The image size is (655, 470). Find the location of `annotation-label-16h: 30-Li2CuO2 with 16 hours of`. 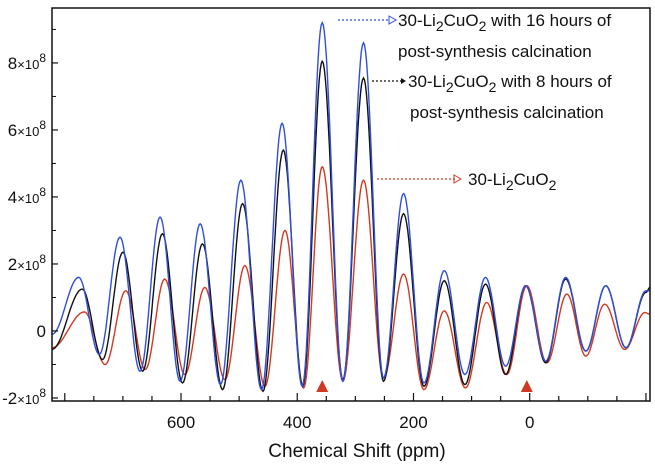

annotation-label-16h: 30-Li2CuO2 with 16 hours of is located at coordinates (504, 22).